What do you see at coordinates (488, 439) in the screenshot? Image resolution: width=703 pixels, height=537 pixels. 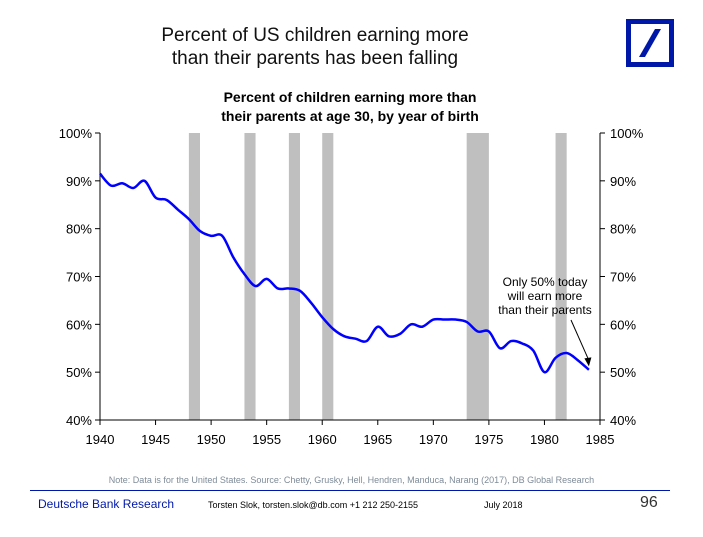 I see `x-tick-label: 1975` at bounding box center [488, 439].